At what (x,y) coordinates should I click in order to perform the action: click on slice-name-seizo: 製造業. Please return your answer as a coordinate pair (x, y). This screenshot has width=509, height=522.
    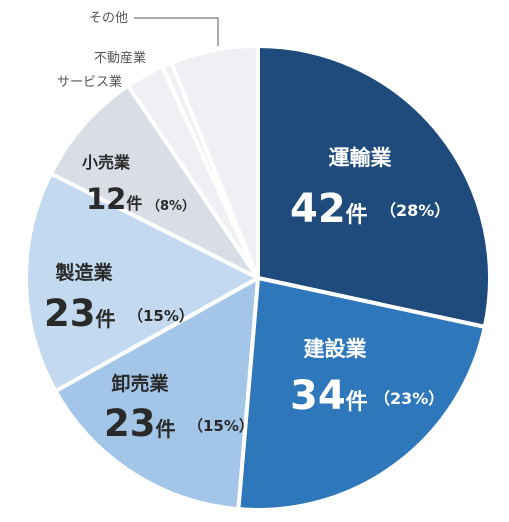
    Looking at the image, I should click on (83, 272).